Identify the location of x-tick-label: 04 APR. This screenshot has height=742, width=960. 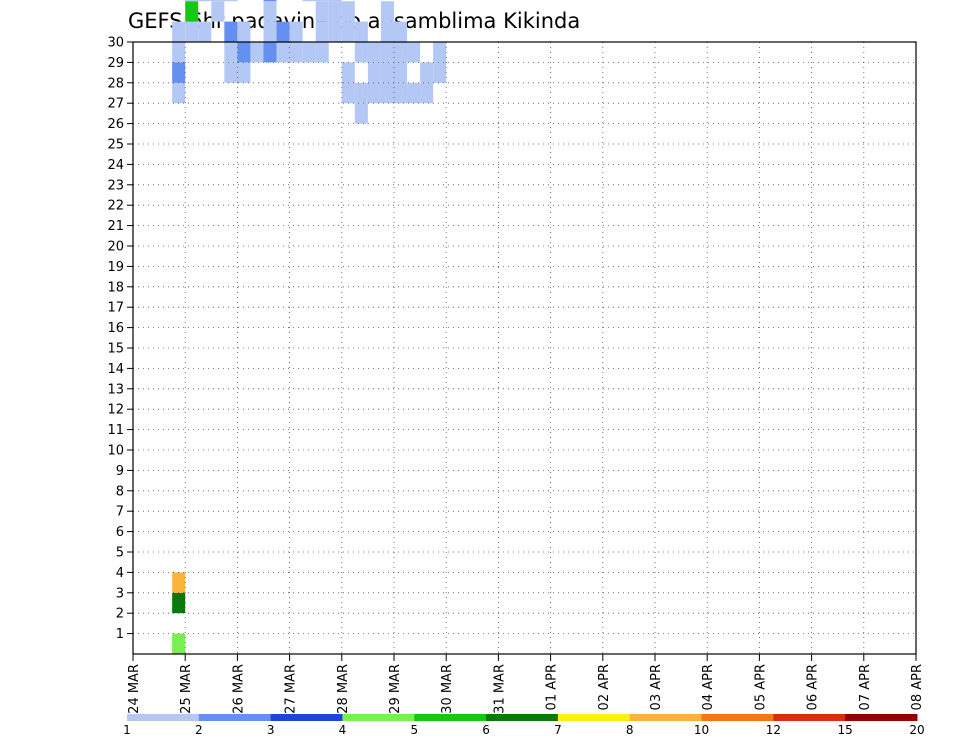
(708, 687).